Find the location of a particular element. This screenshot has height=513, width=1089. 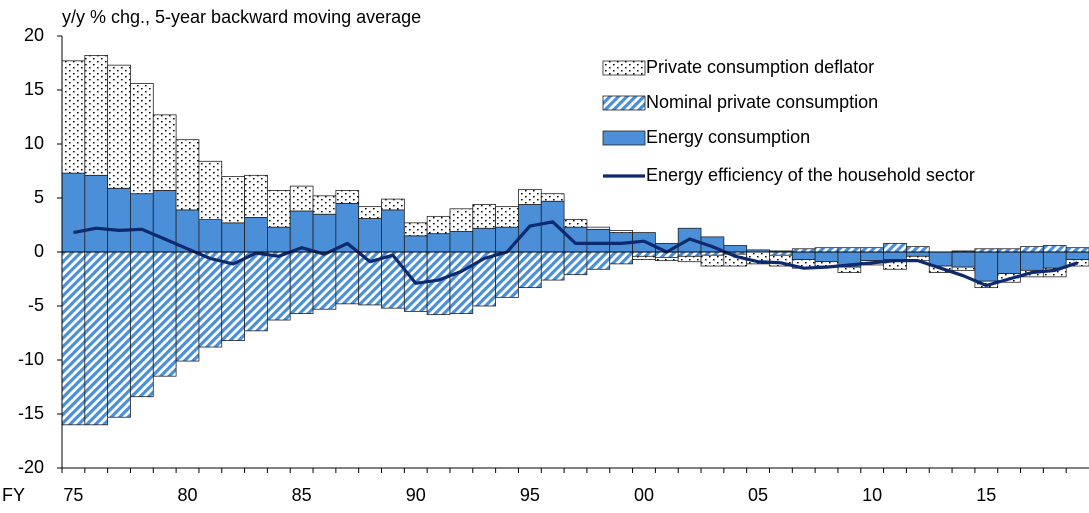

y-tick-label: -15 is located at coordinates (31, 413).